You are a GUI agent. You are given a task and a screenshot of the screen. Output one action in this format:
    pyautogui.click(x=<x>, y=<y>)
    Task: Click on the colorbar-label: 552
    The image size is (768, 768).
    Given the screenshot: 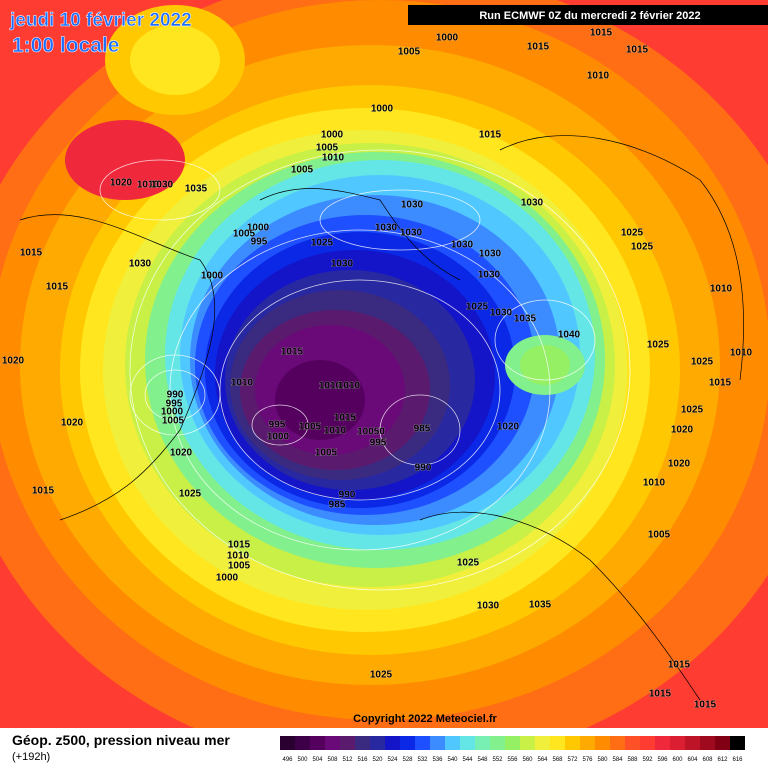 What is the action you would take?
    pyautogui.click(x=497, y=760)
    